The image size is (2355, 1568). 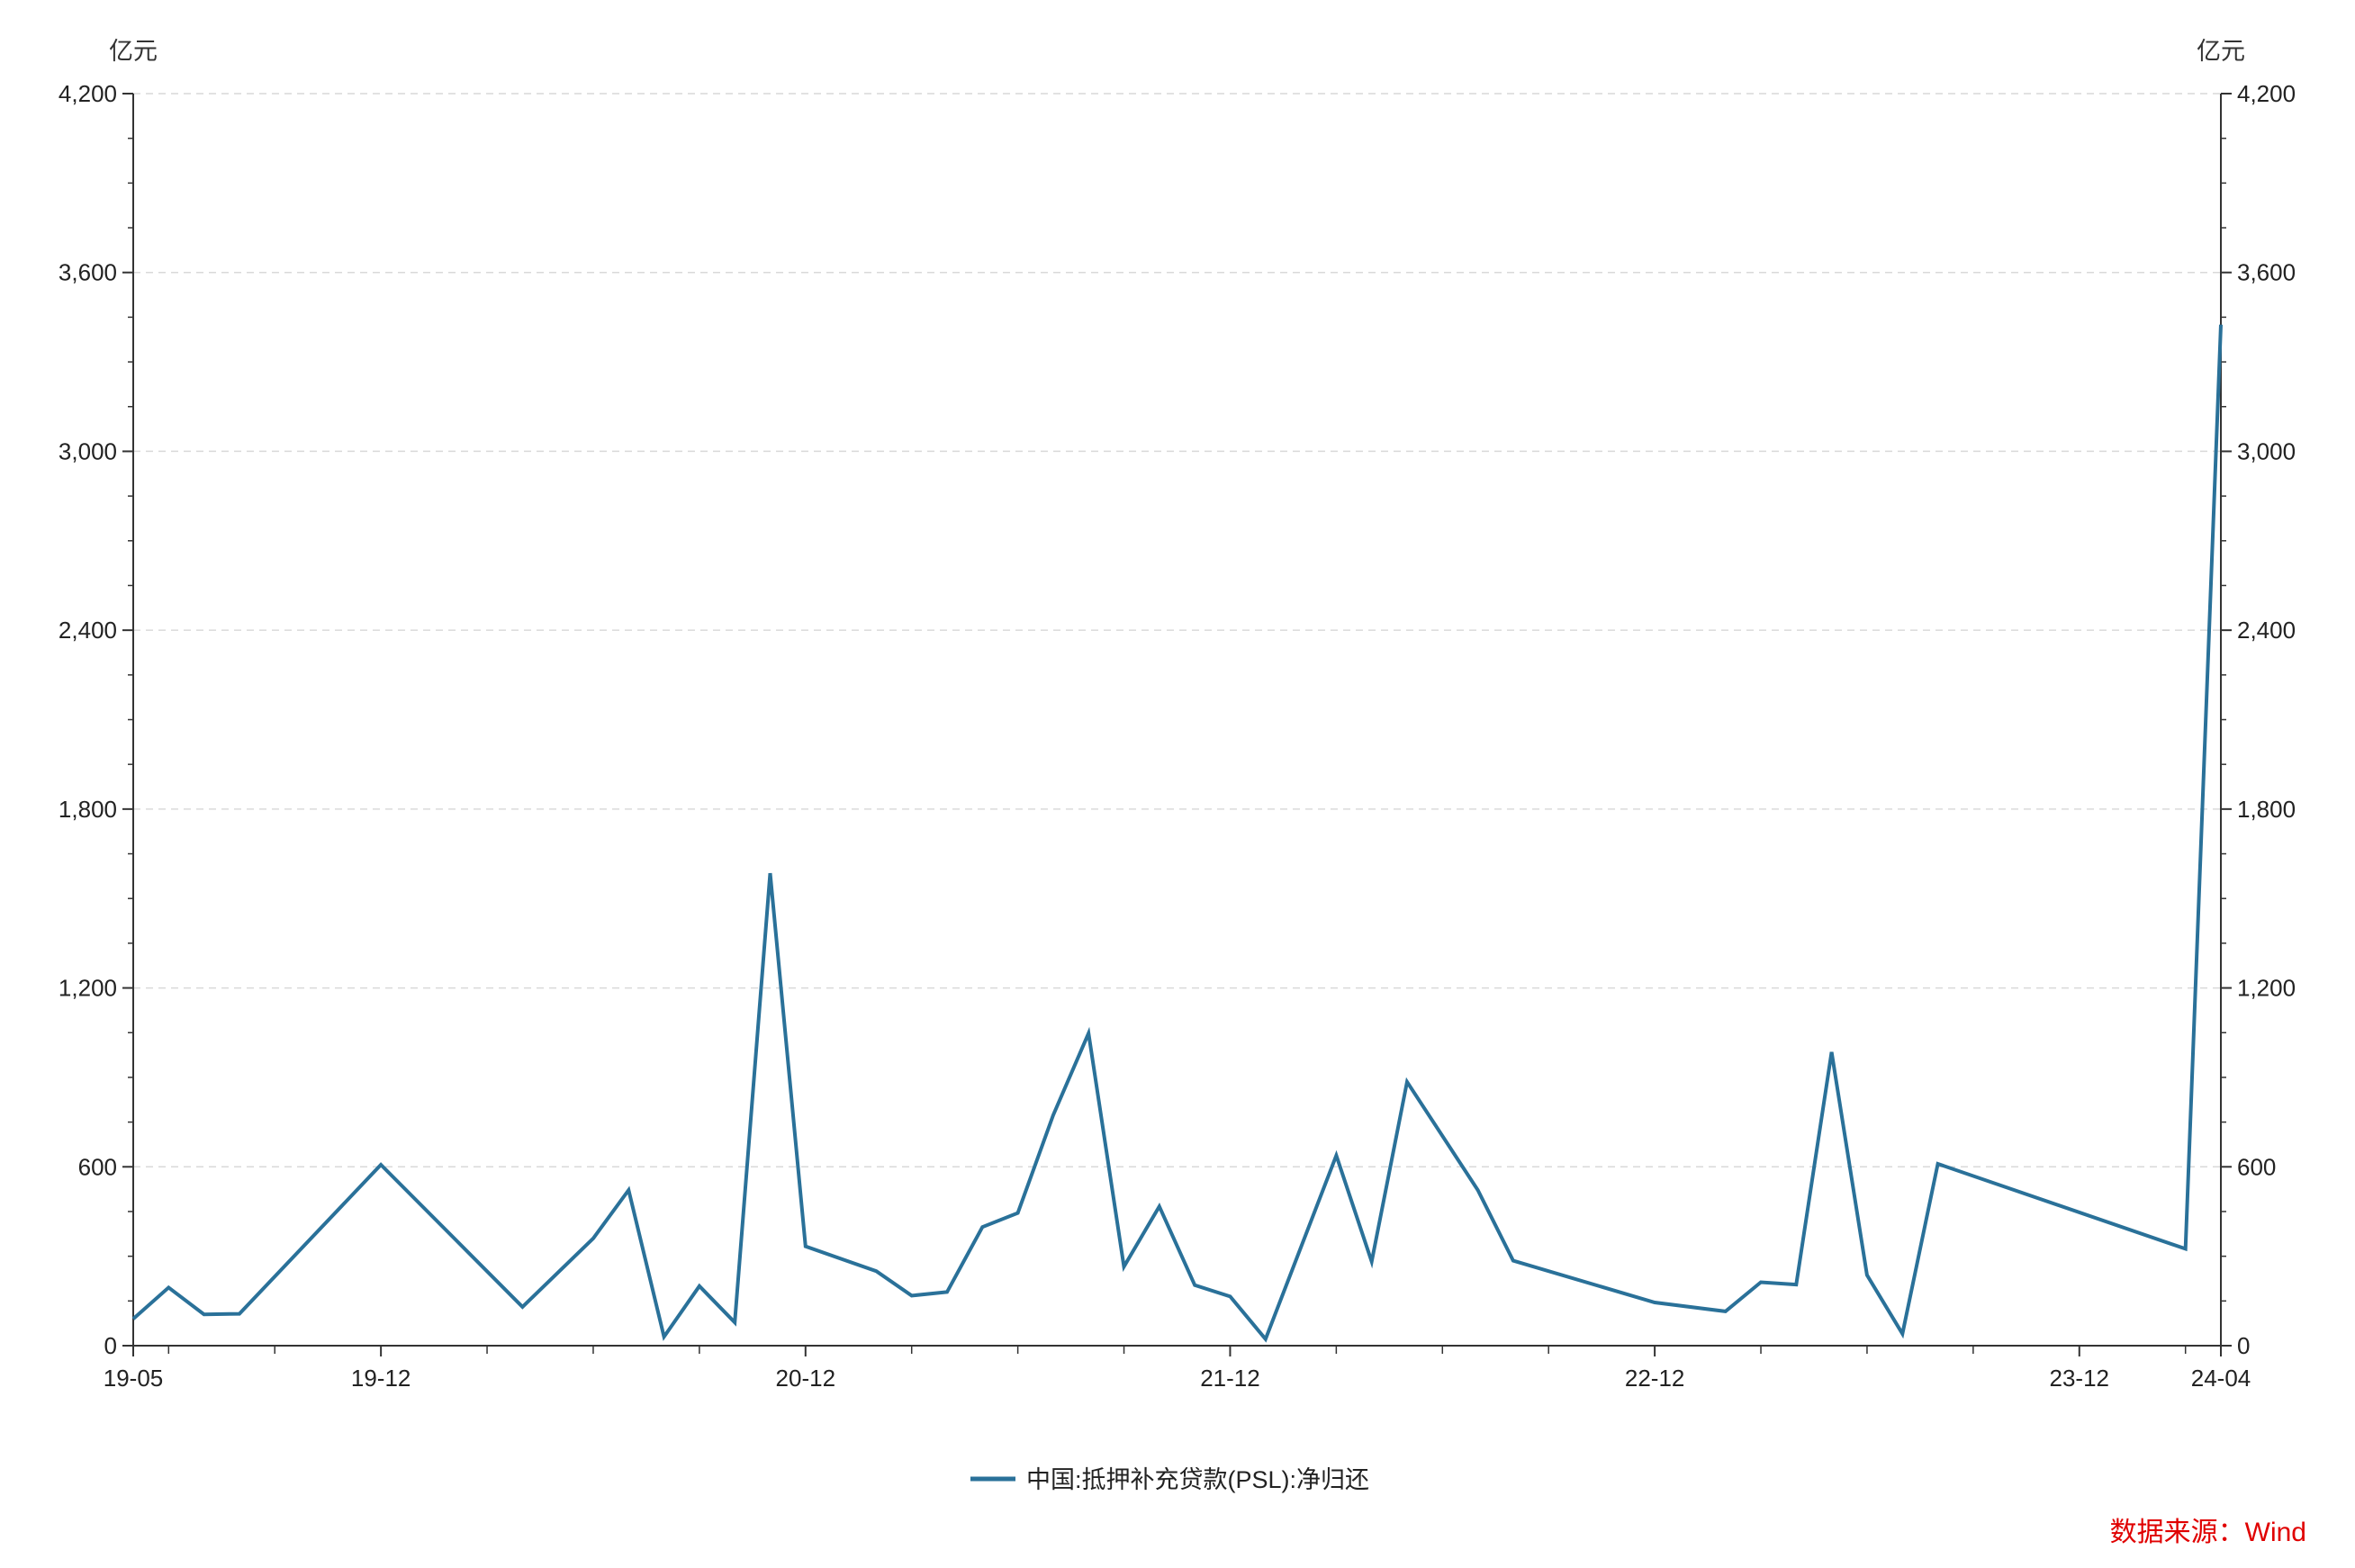 What do you see at coordinates (2266, 631) in the screenshot?
I see `y-tick-label-right: 2,400` at bounding box center [2266, 631].